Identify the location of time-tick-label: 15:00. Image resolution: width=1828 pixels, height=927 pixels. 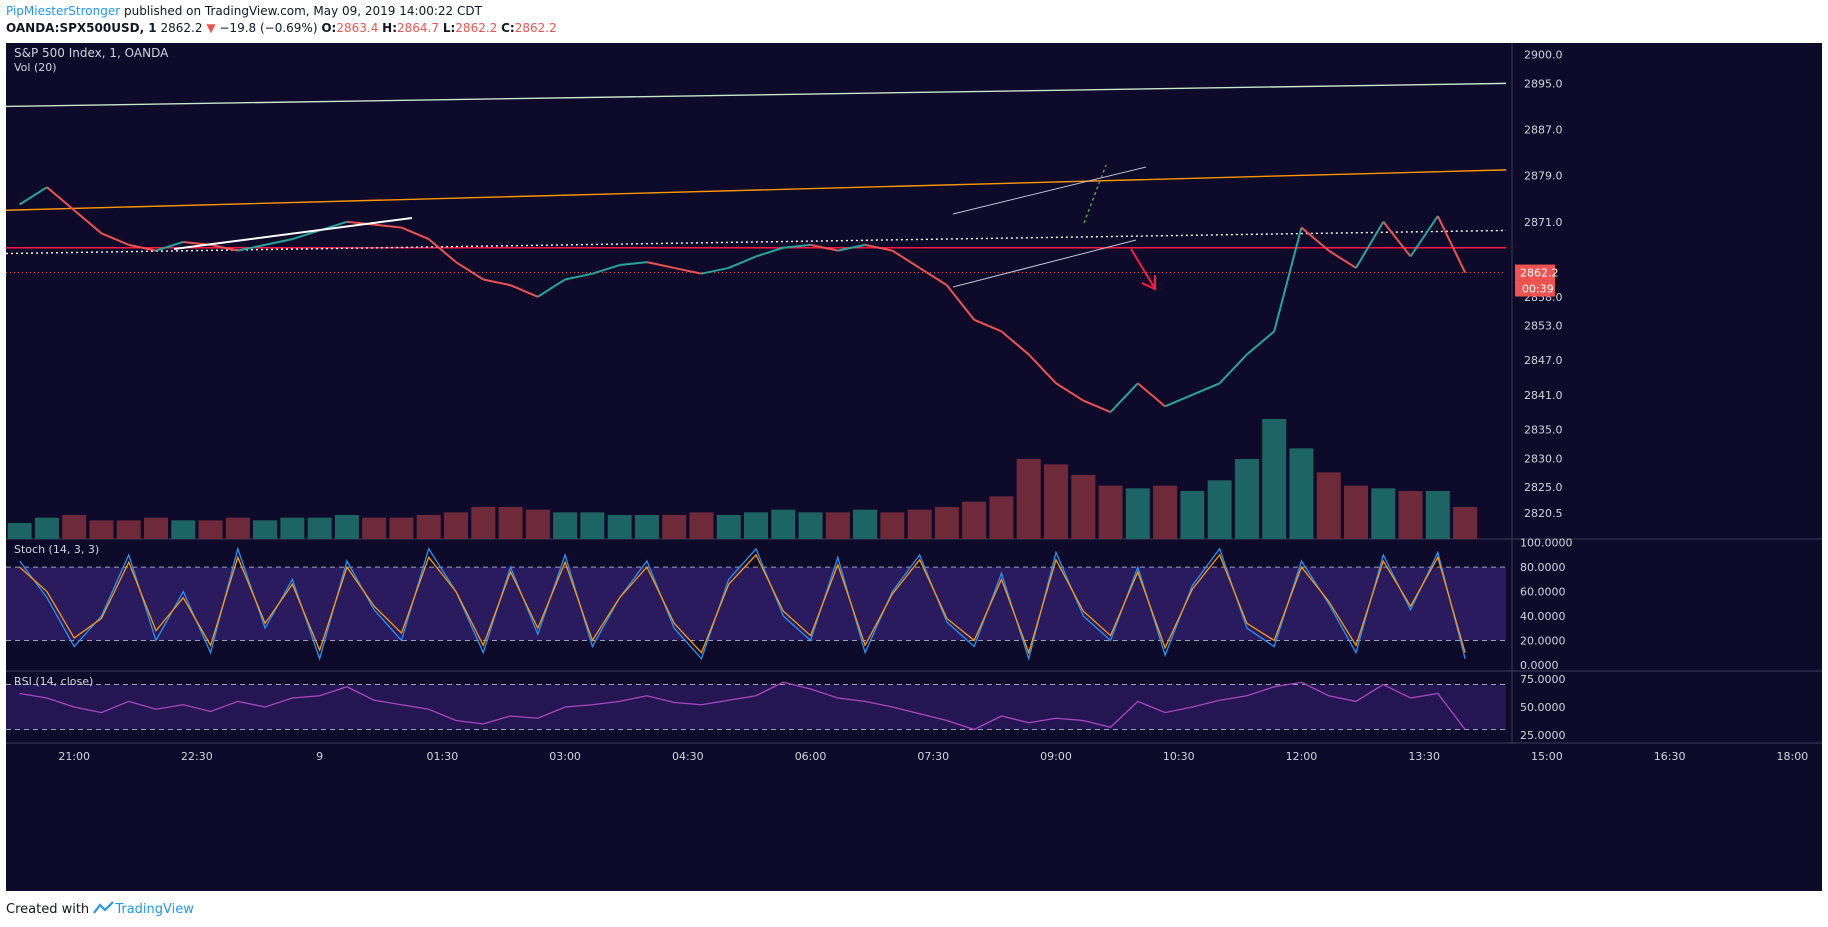
(1547, 756).